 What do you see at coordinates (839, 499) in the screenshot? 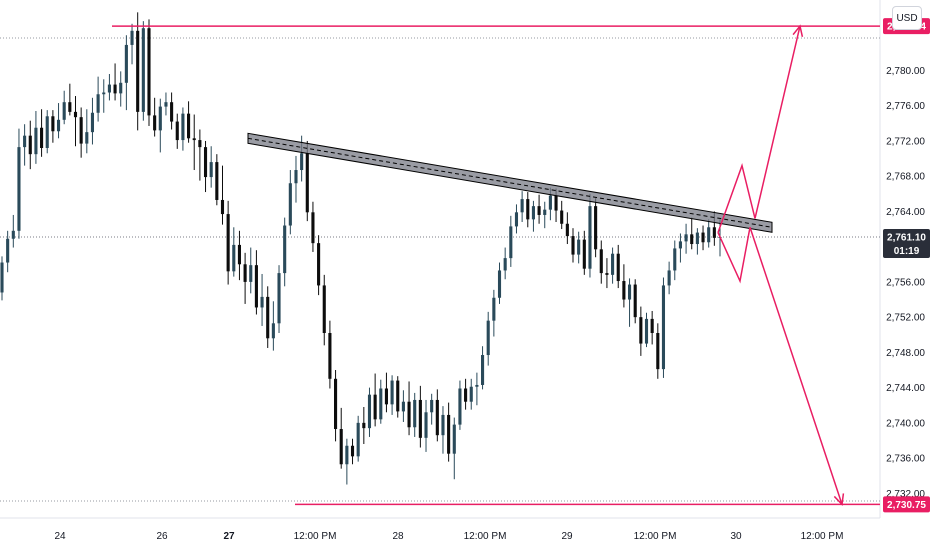
I see `bearish-arrow-head` at bounding box center [839, 499].